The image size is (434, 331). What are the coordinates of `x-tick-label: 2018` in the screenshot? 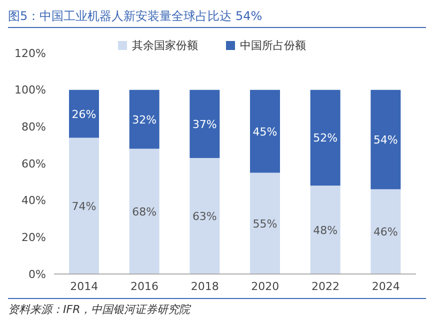 It's located at (204, 286).